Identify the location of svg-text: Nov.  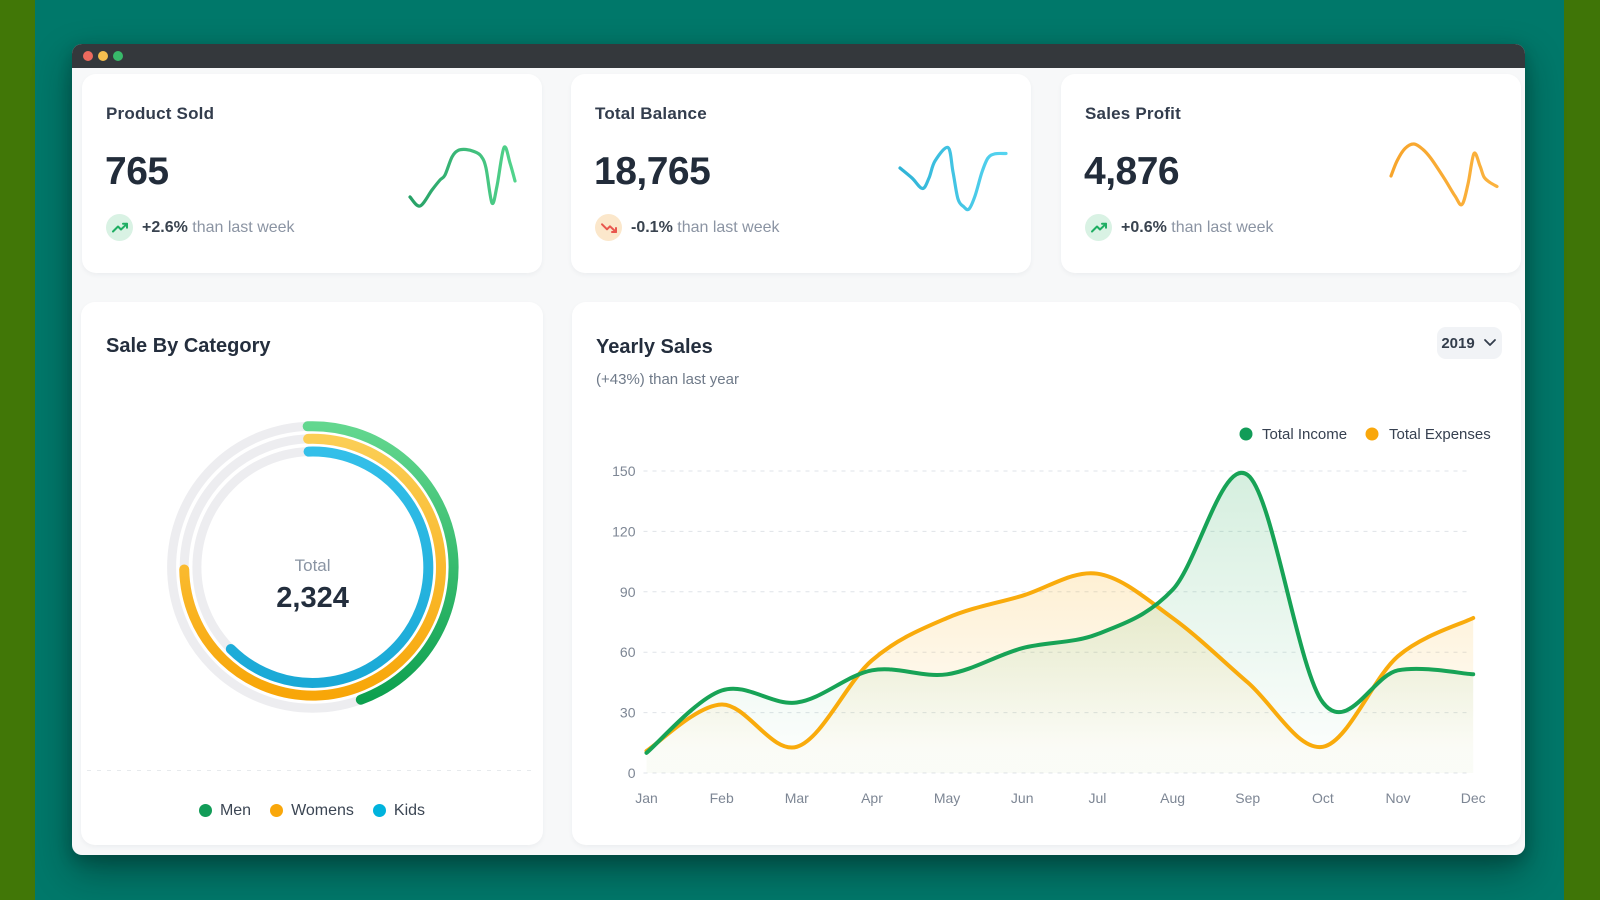
(1398, 798).